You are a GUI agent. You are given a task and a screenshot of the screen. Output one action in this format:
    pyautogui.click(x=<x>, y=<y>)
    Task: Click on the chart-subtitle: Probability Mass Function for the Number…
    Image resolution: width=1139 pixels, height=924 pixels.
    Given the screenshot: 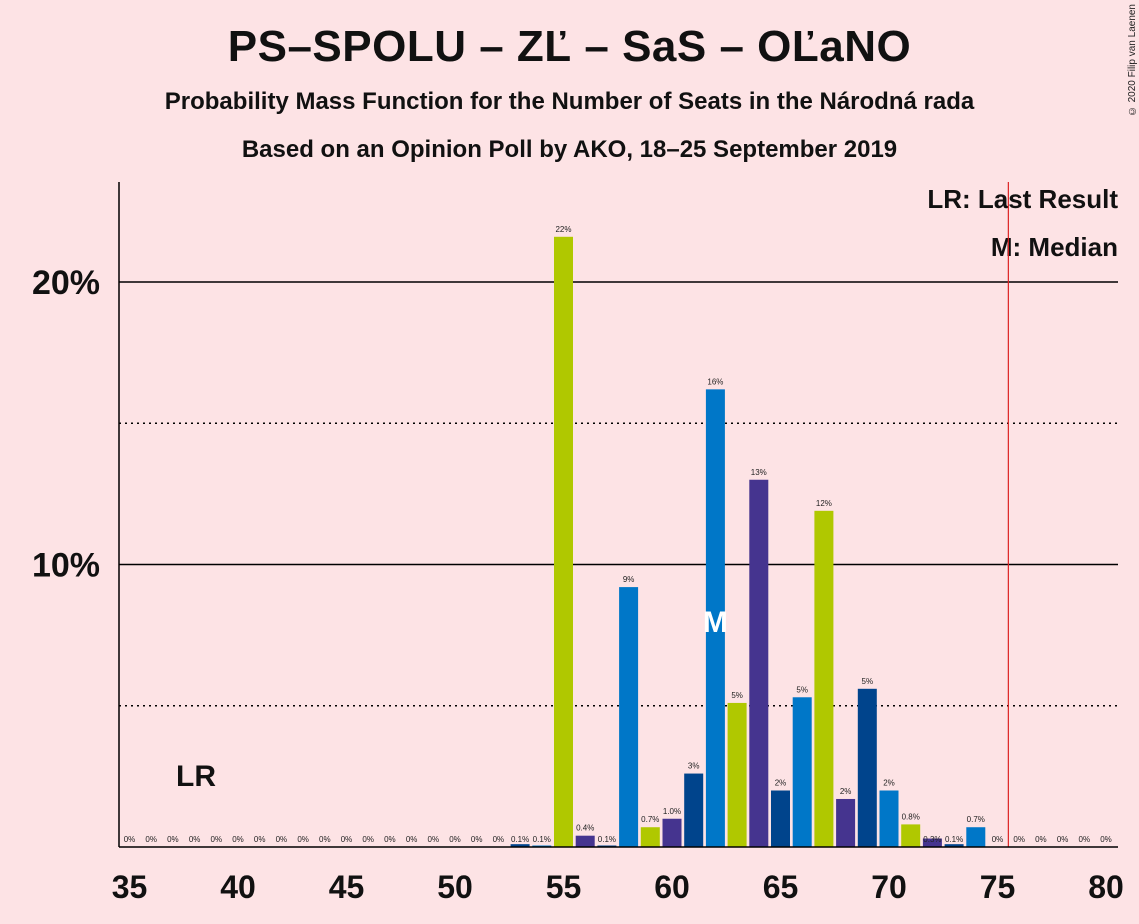 What is the action you would take?
    pyautogui.click(x=569, y=101)
    